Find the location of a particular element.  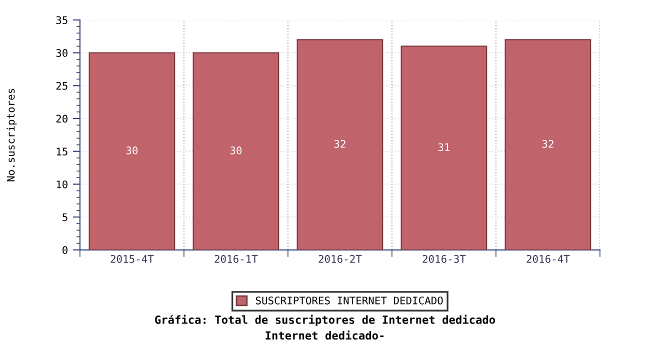

y-tick-label: 15 is located at coordinates (62, 152).